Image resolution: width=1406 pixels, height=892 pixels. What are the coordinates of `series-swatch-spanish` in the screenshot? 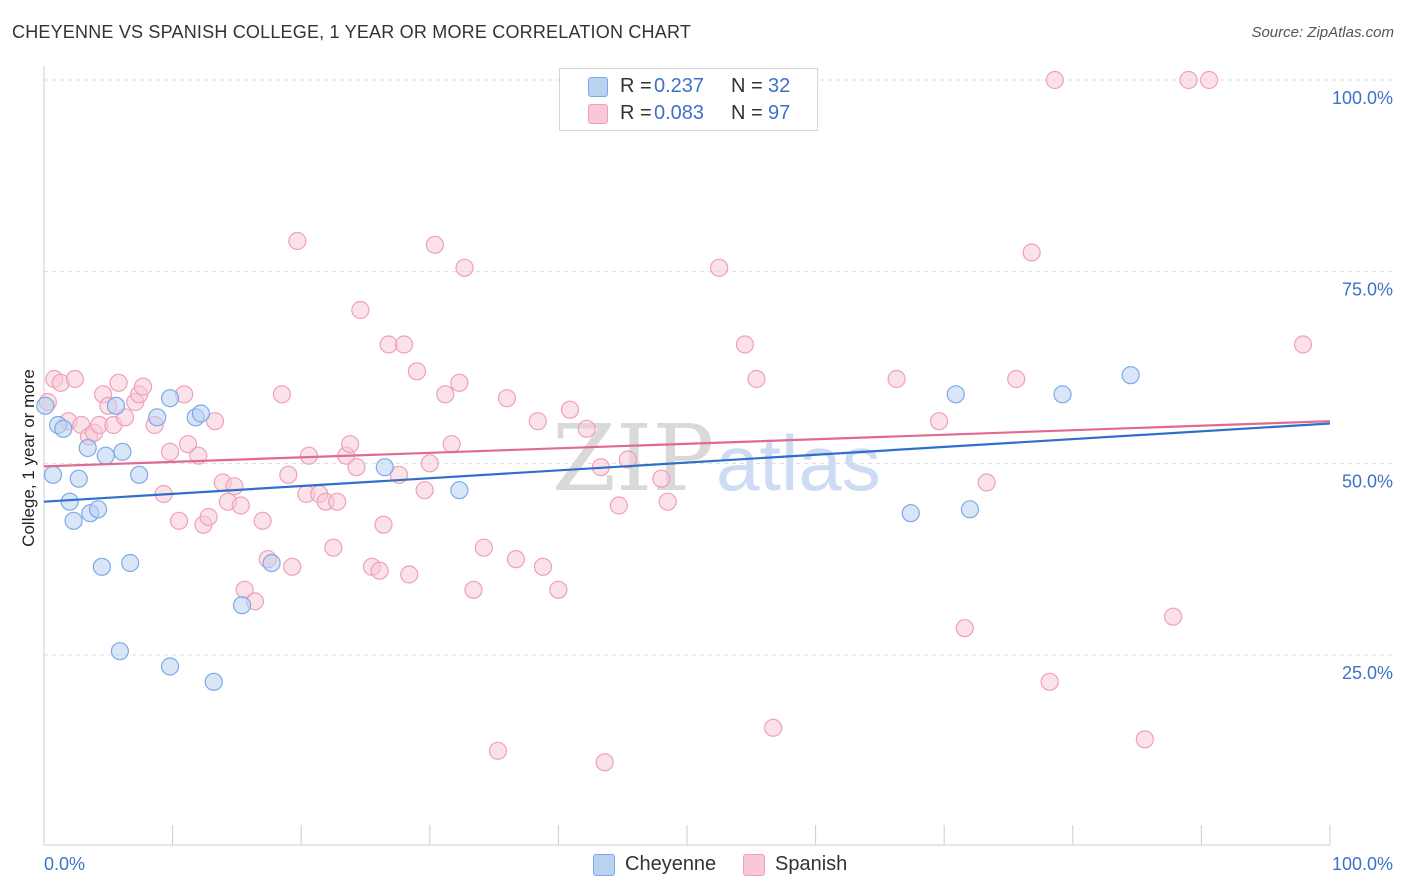 It's located at (754, 865).